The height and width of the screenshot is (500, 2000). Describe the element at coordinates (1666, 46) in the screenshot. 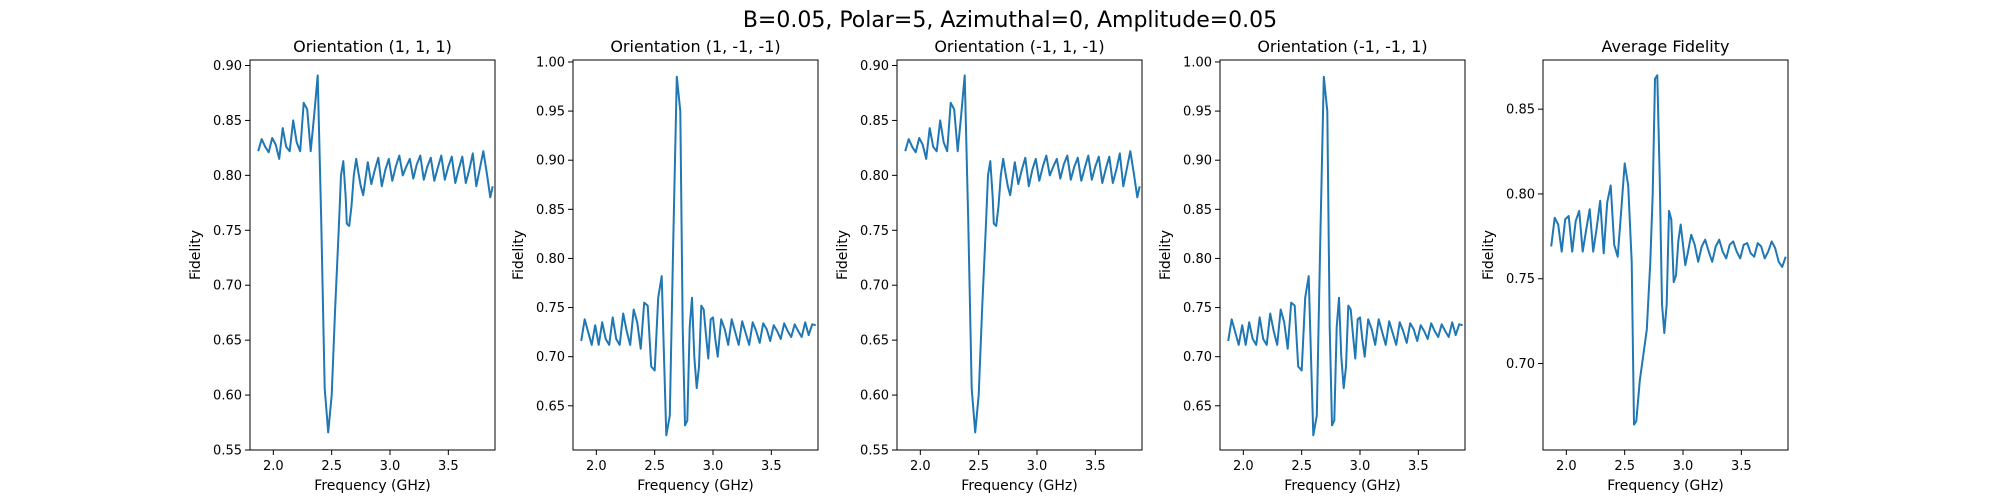

I see `panel-title: Average Fidelity` at that location.